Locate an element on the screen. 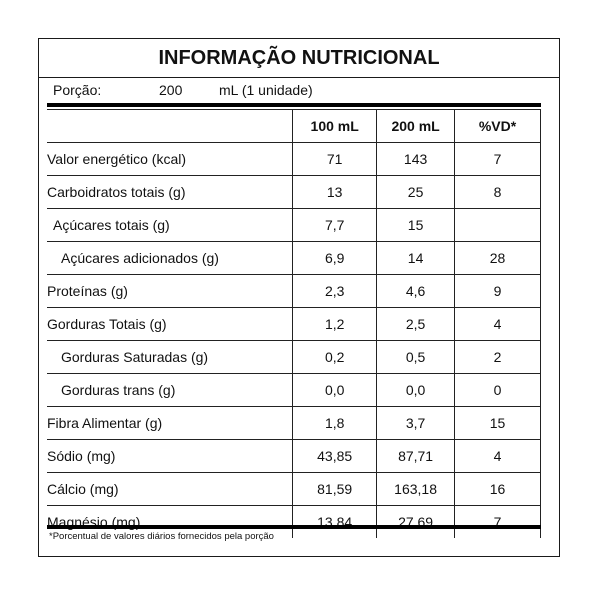  nutrient-name: Gorduras trans (g) is located at coordinates (170, 390).